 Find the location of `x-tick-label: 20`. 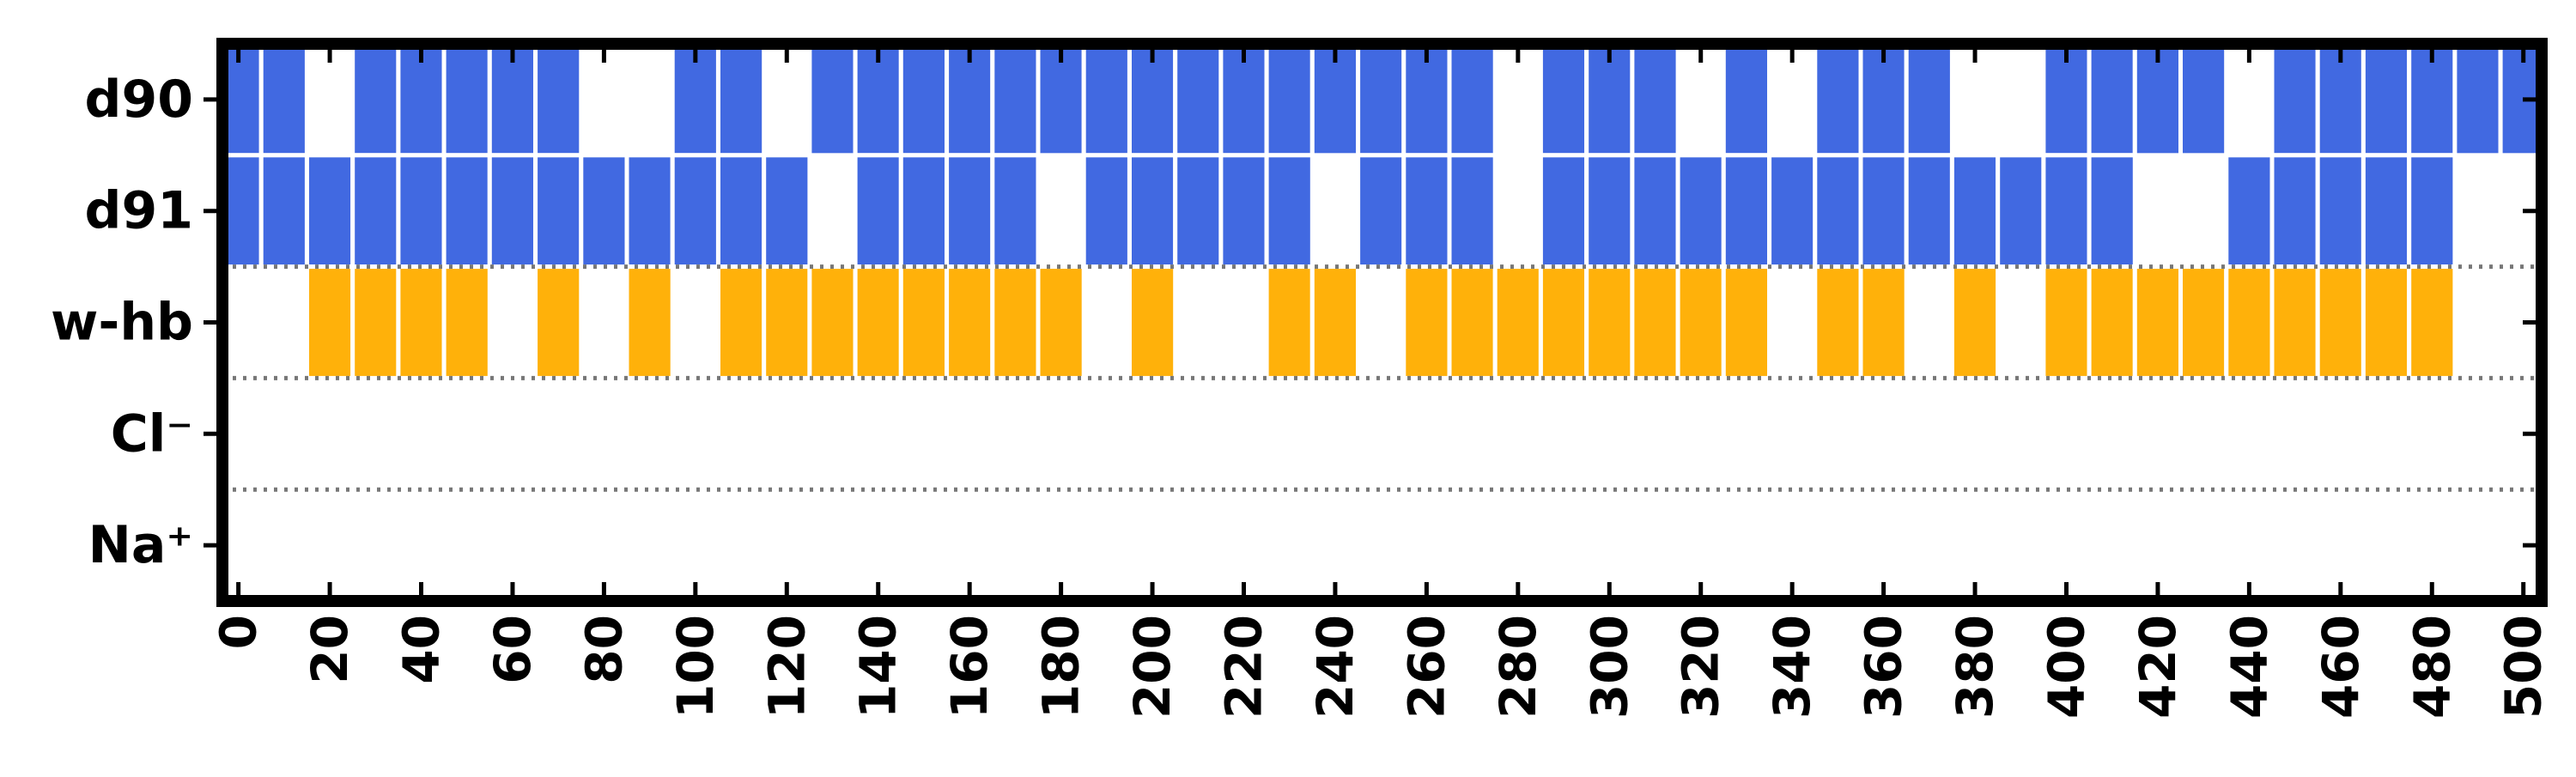

x-tick-label: 20 is located at coordinates (330, 649).